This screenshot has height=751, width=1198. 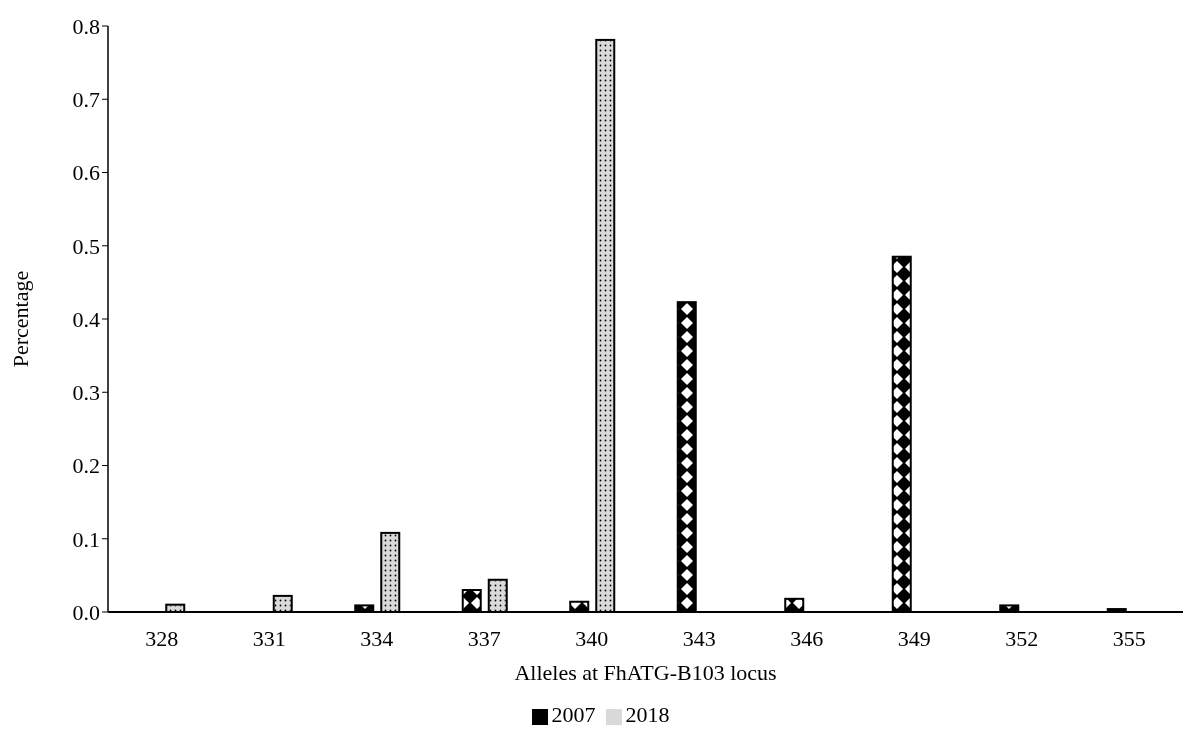 I want to click on x-tick-label: 346, so click(x=807, y=638).